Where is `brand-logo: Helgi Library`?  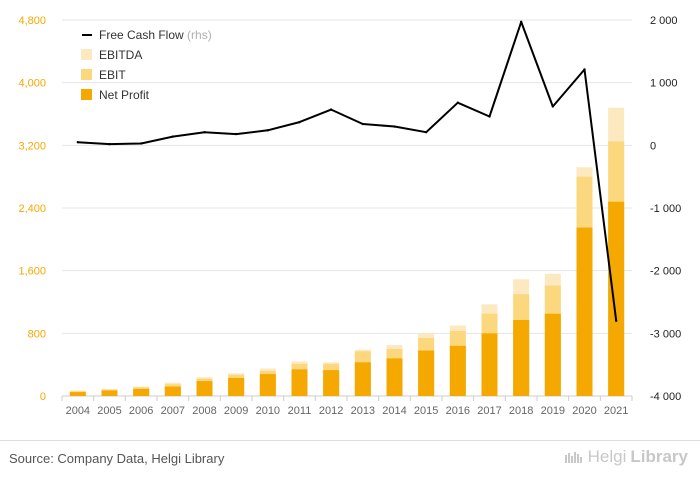
brand-logo: Helgi Library is located at coordinates (626, 457).